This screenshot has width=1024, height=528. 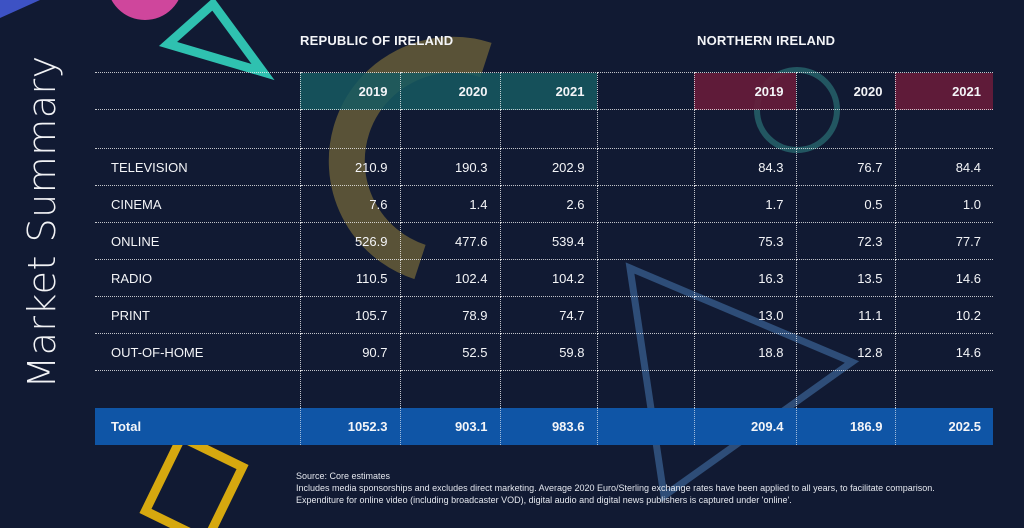 What do you see at coordinates (549, 315) in the screenshot?
I see `value-cell: 74.7` at bounding box center [549, 315].